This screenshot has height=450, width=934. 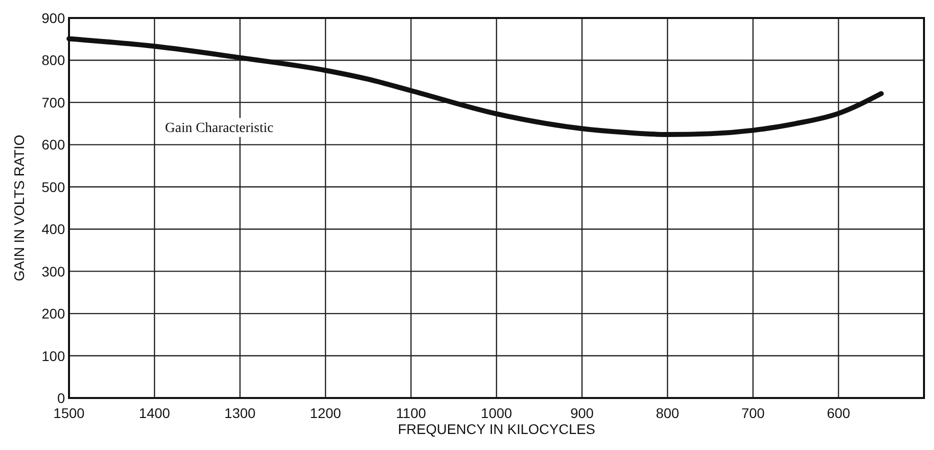 What do you see at coordinates (496, 413) in the screenshot?
I see `x-tick-label: 1000` at bounding box center [496, 413].